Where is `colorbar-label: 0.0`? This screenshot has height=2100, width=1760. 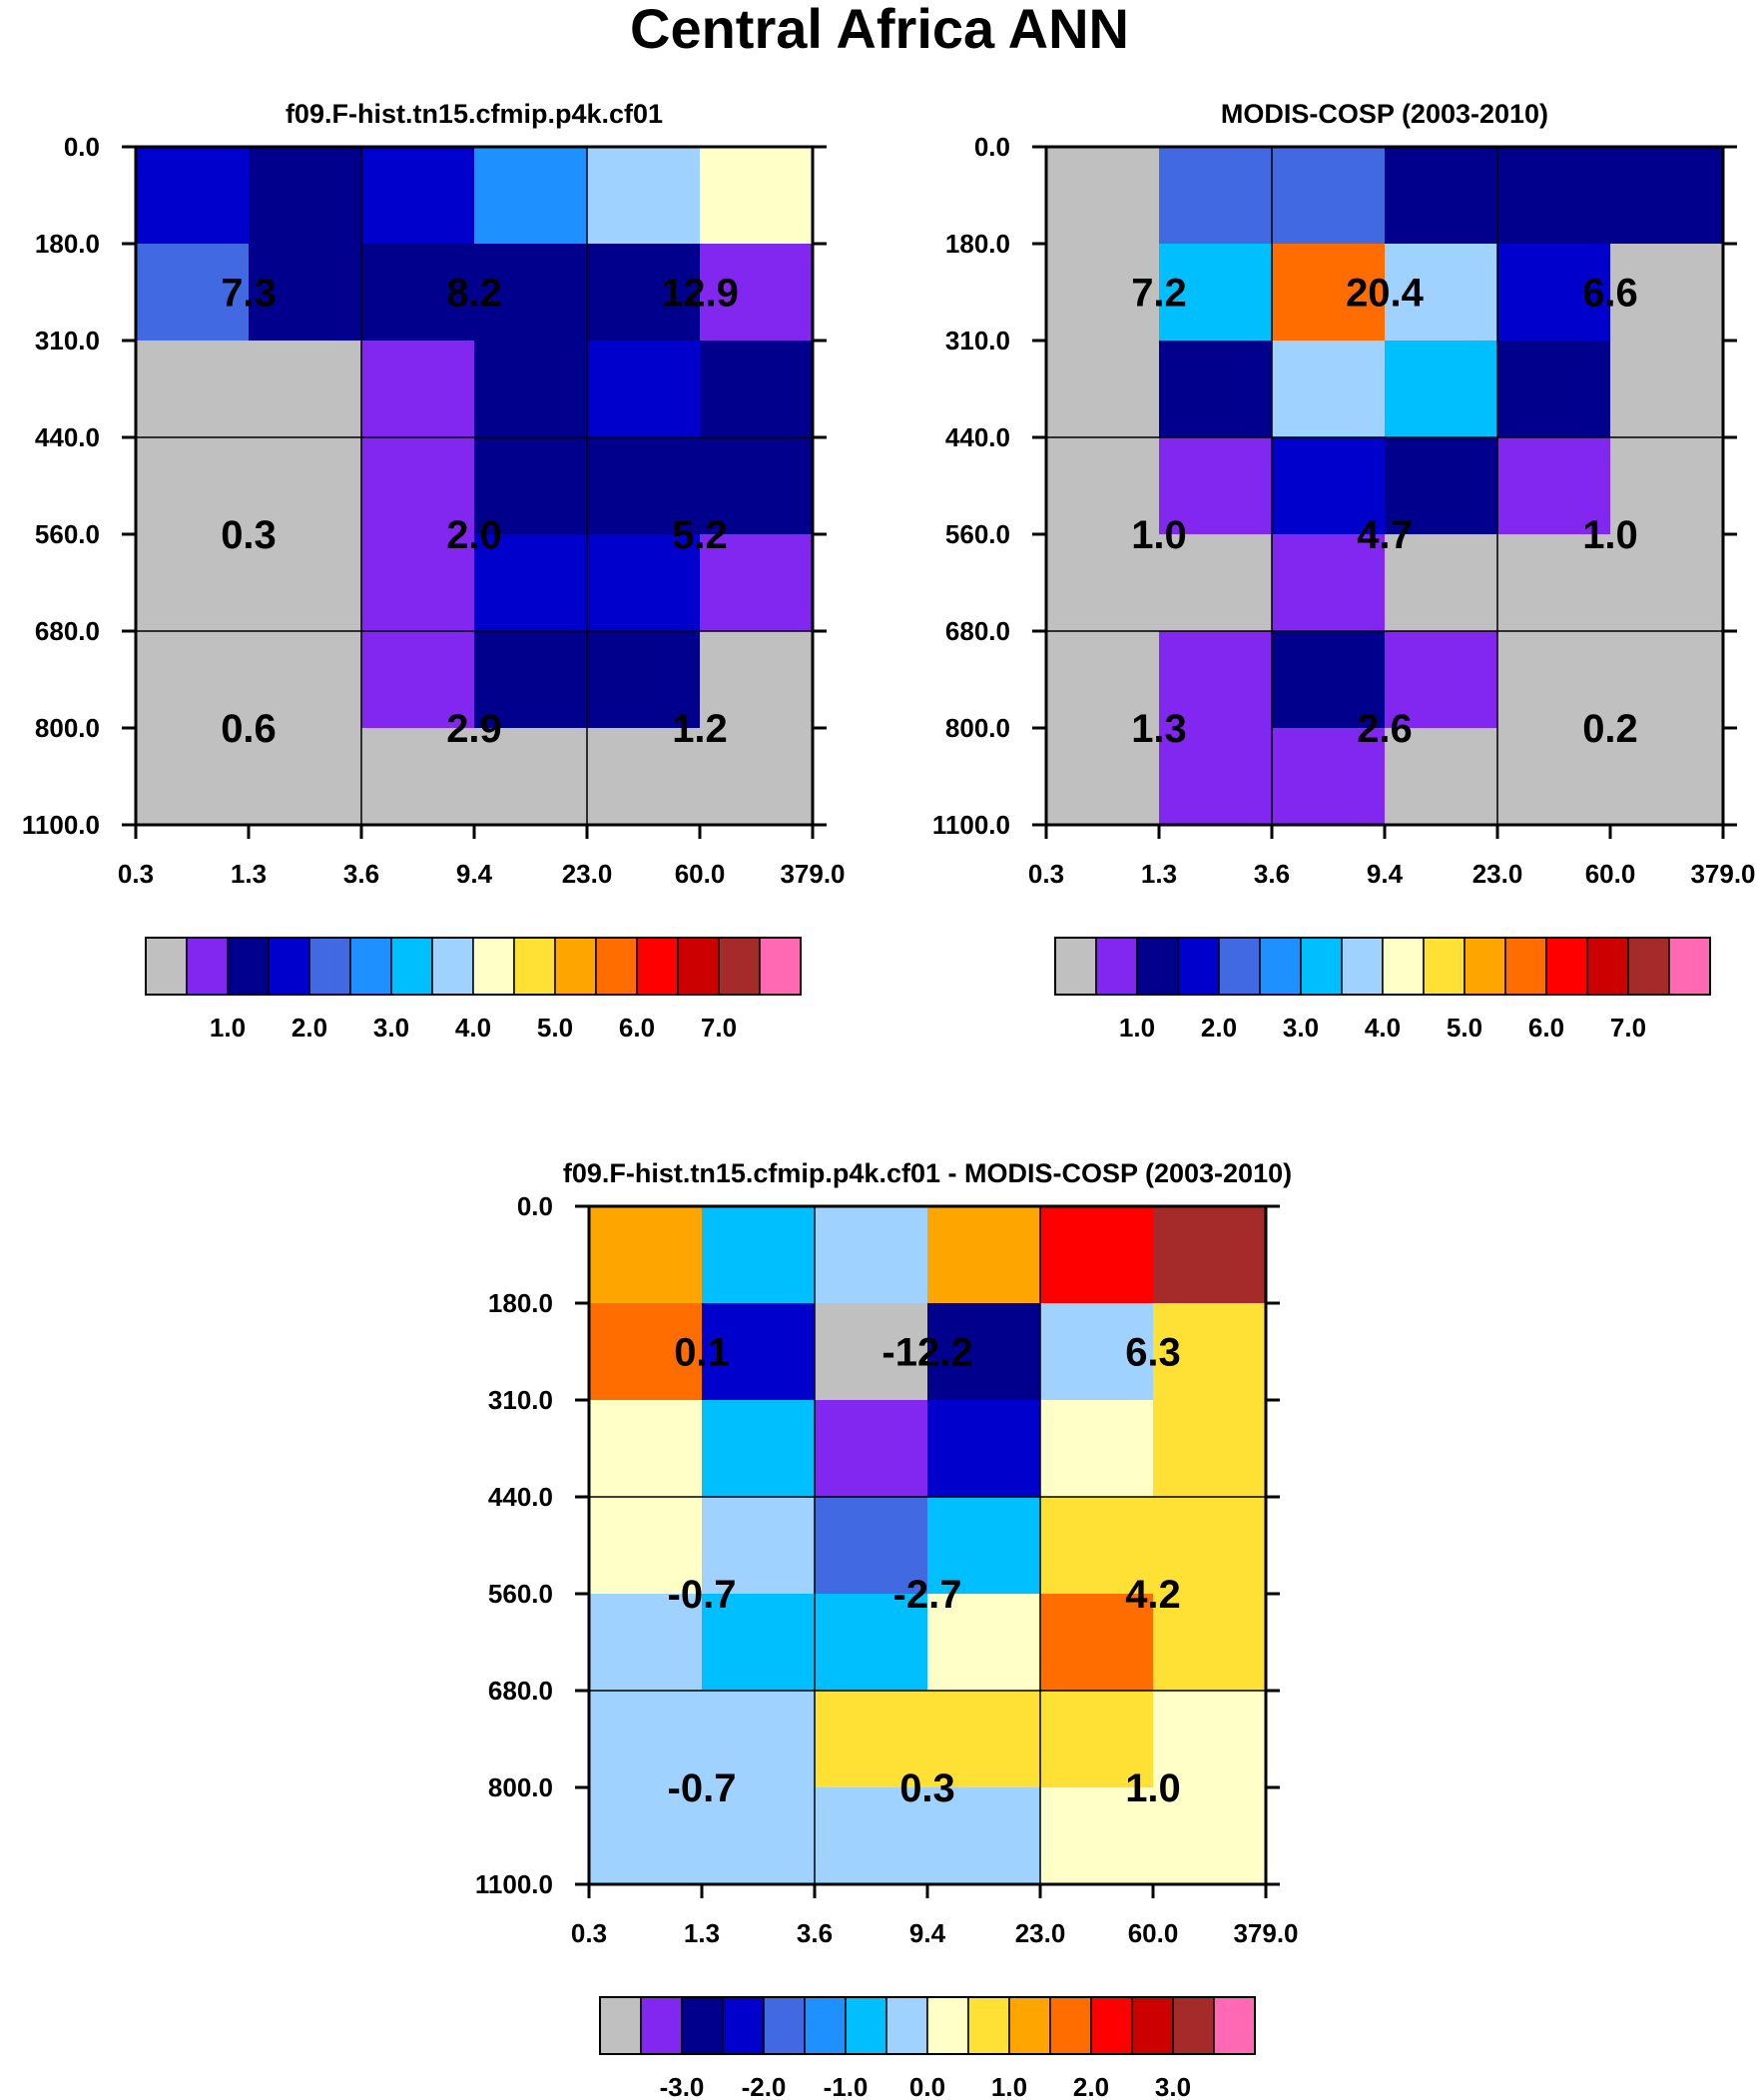 colorbar-label: 0.0 is located at coordinates (927, 2086).